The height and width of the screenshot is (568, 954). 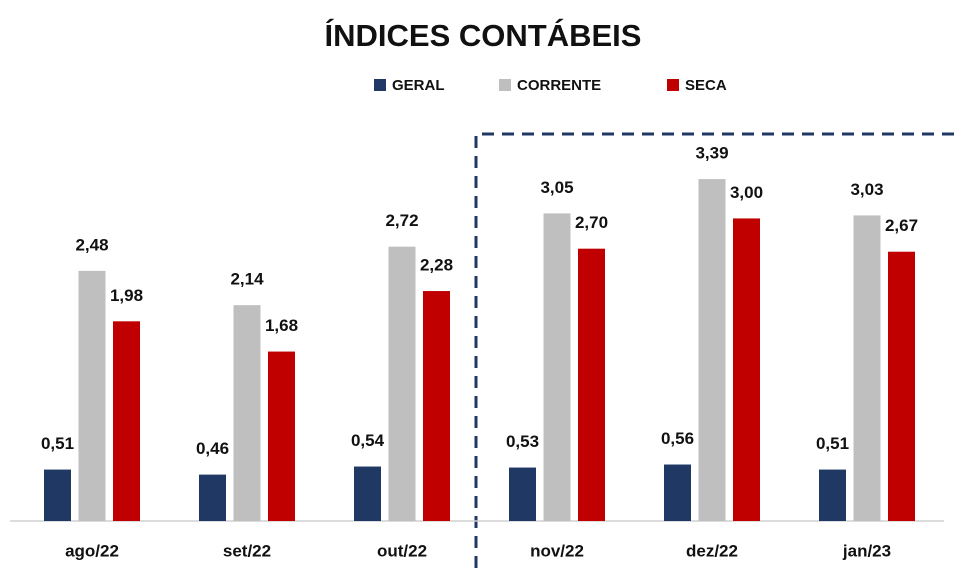 I want to click on x-tick-label: nov/22, so click(x=557, y=550).